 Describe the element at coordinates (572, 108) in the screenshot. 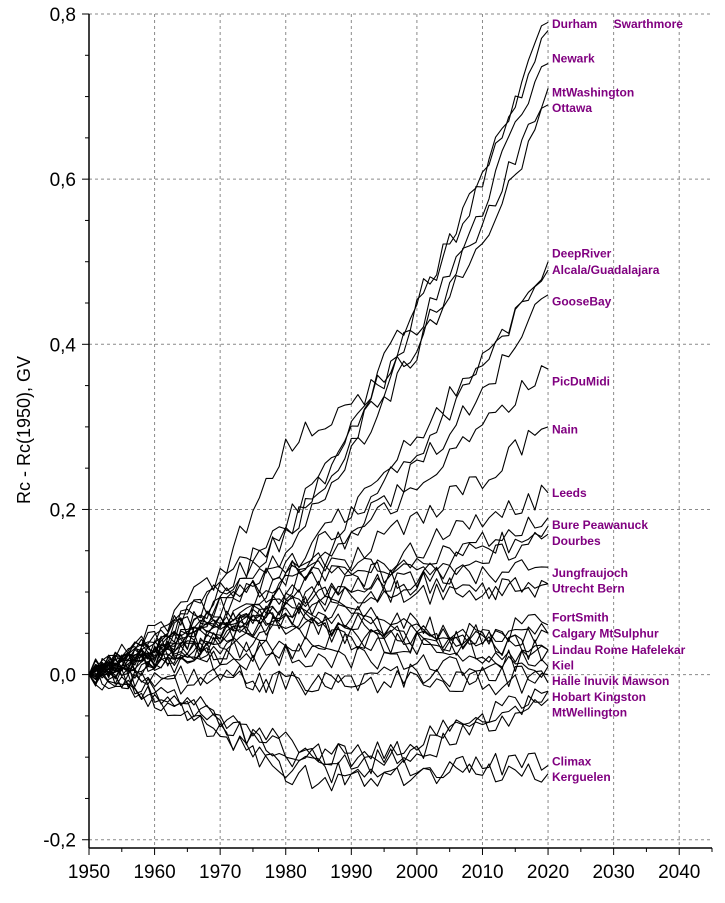

I see `station-label: Ottawa` at that location.